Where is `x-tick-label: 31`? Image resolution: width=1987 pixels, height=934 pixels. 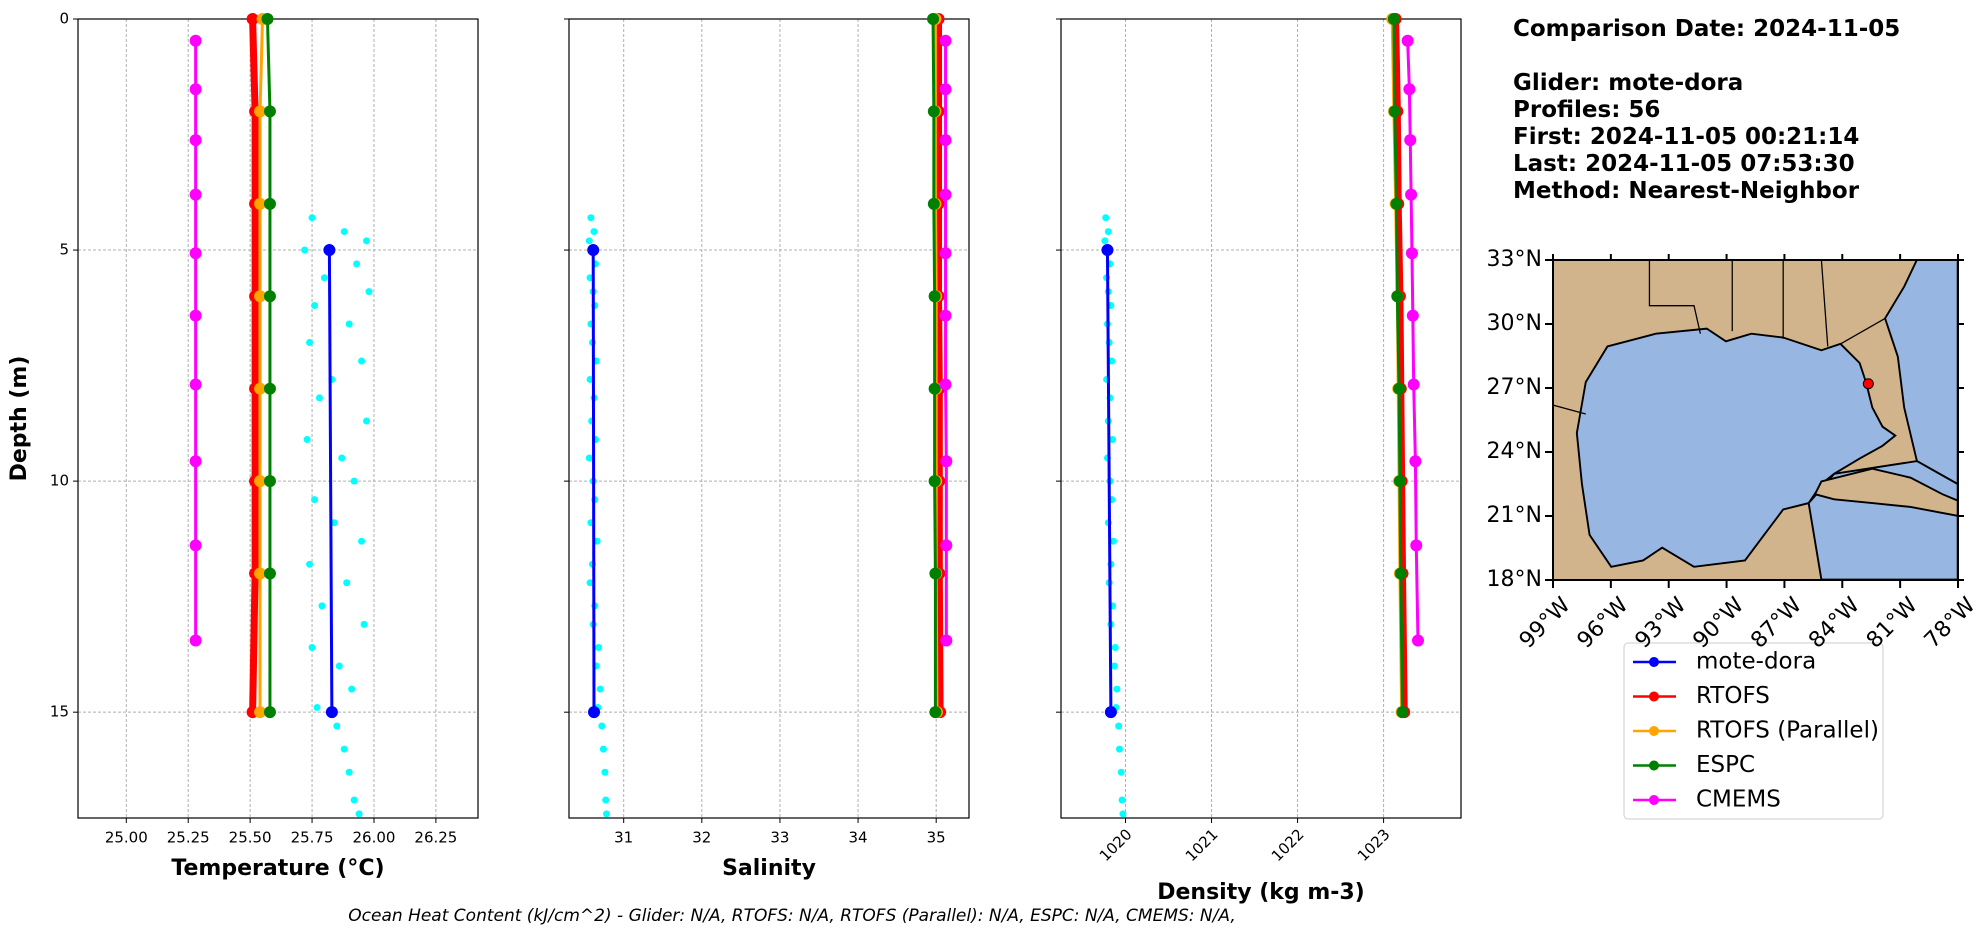 x-tick-label: 31 is located at coordinates (623, 838).